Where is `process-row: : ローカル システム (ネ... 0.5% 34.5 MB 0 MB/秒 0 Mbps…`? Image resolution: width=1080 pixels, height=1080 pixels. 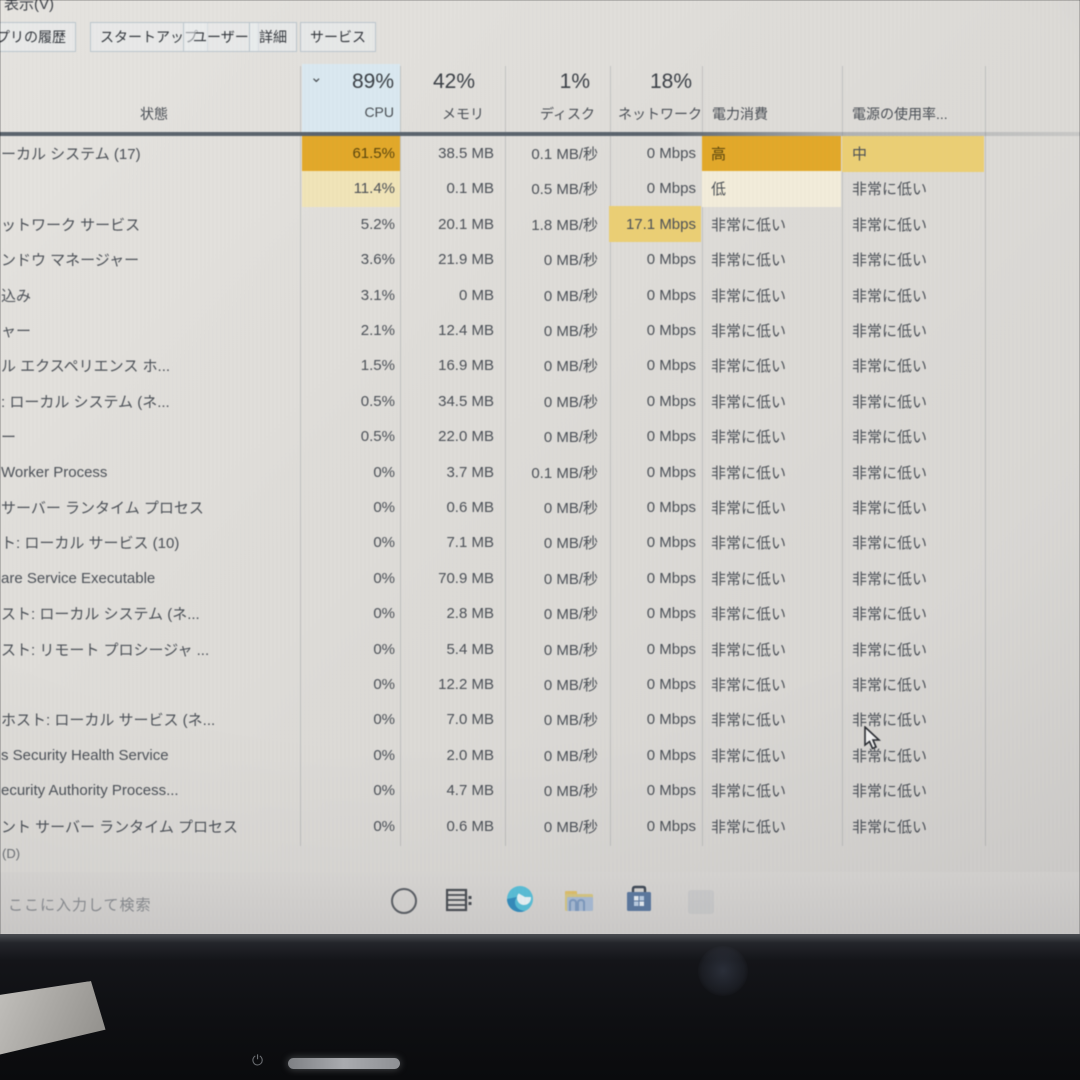 process-row: : ローカル システム (ネ... 0.5% 34.5 MB 0 MB/秒 0 Mbps… is located at coordinates (540, 401).